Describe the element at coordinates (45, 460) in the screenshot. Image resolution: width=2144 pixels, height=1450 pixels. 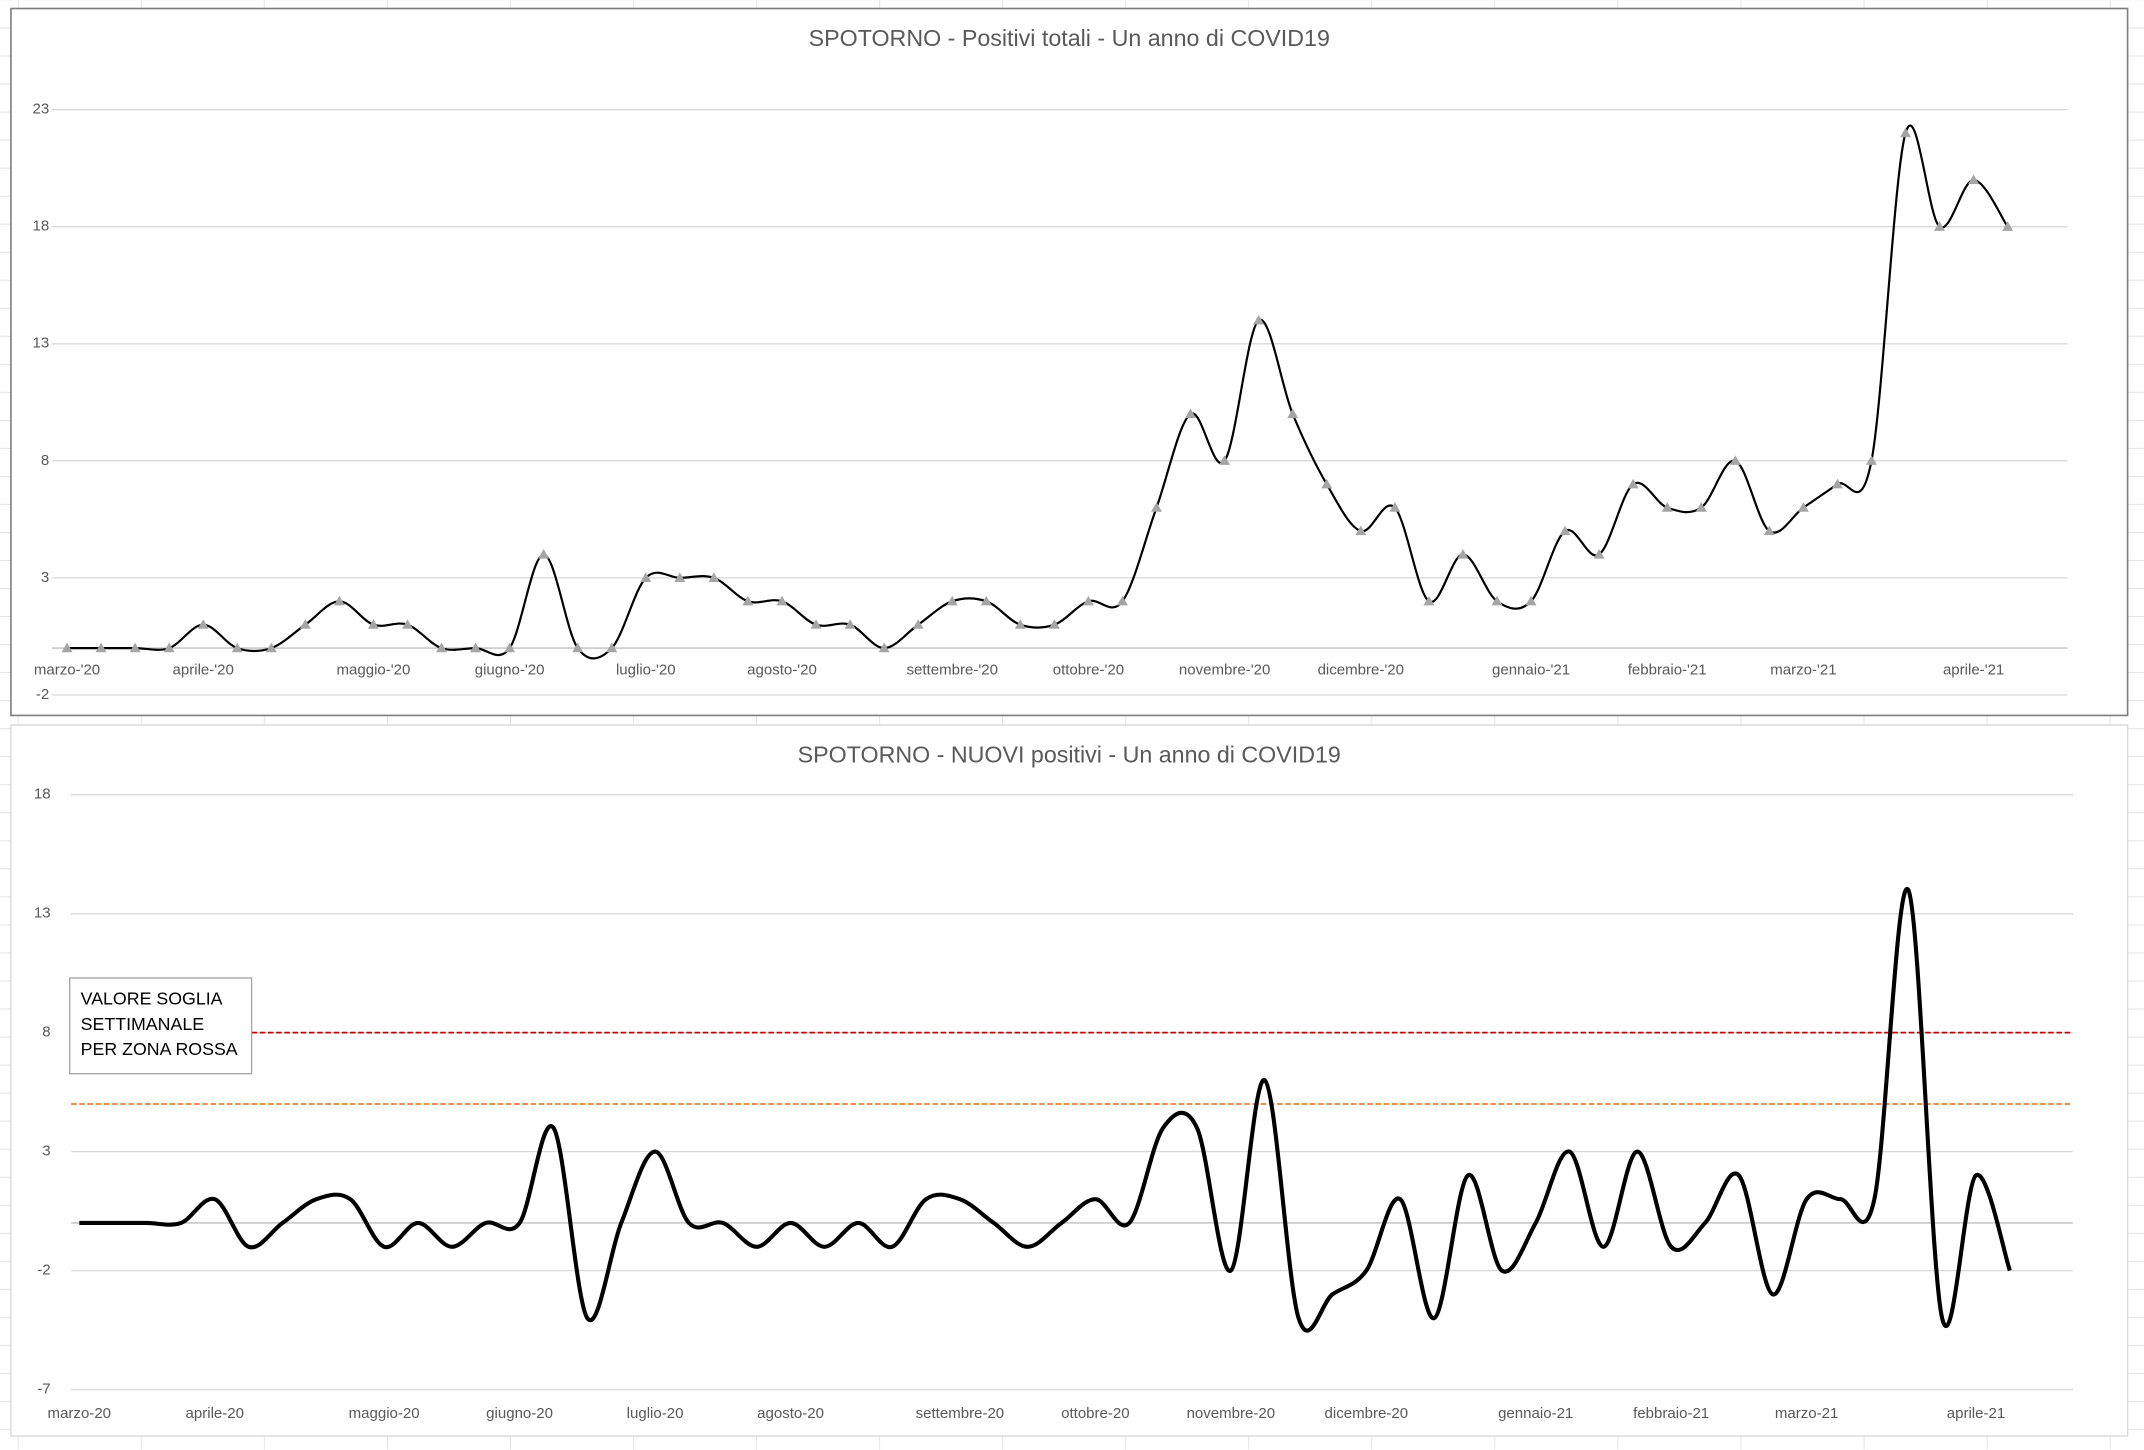
I see `y-tick-label: 8` at that location.